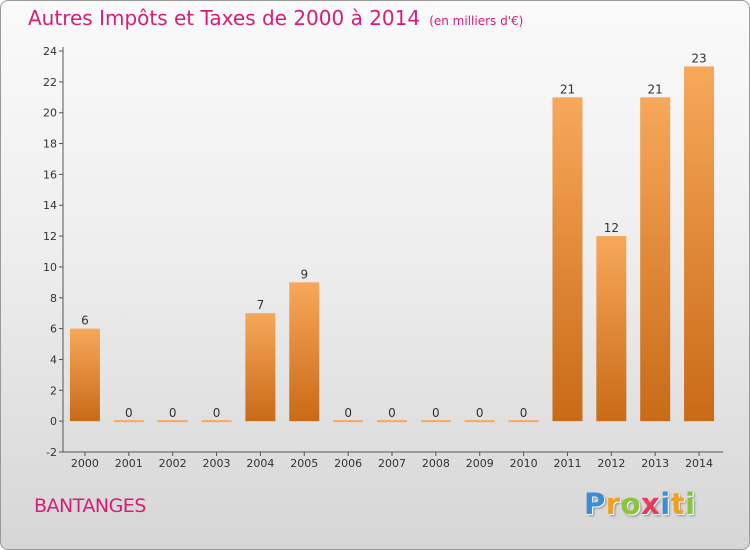  Describe the element at coordinates (567, 463) in the screenshot. I see `x-tick-label: 2011` at that location.